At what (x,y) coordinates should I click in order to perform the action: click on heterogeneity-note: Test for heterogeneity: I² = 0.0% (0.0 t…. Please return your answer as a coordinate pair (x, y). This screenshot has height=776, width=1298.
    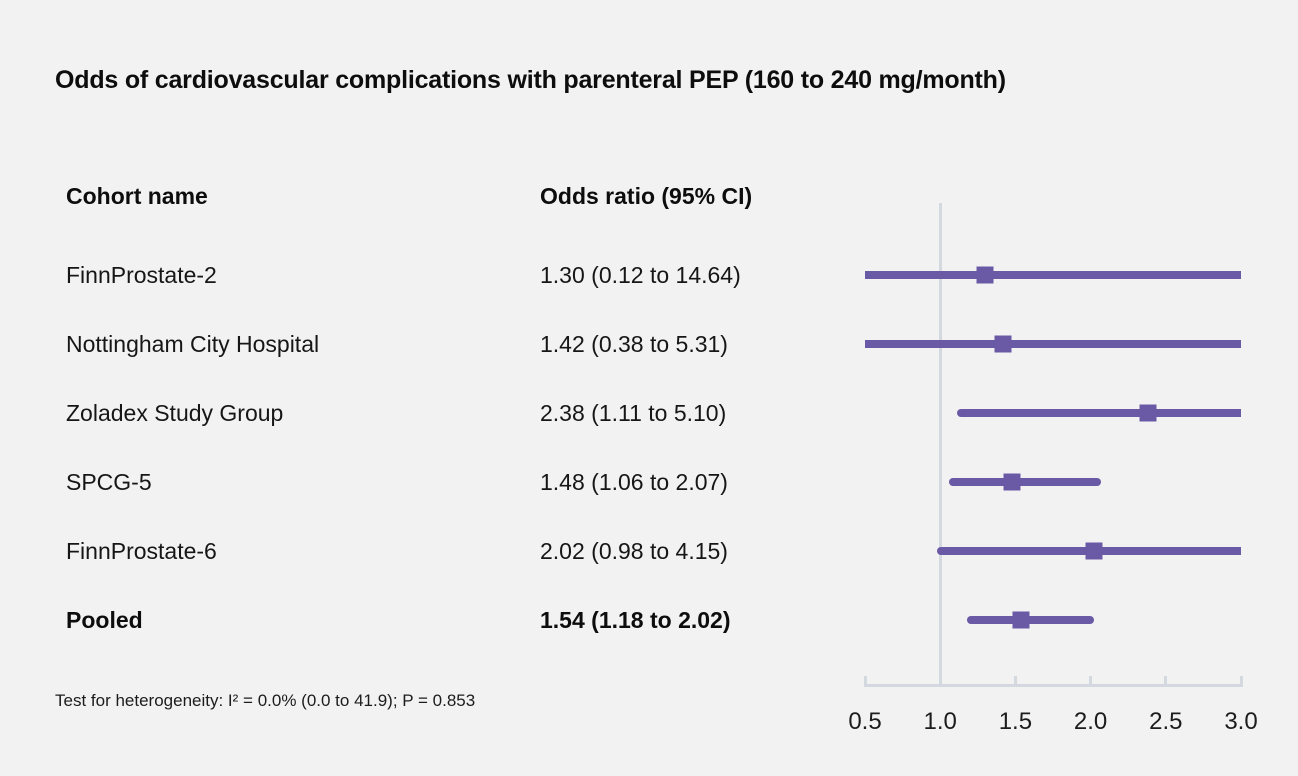
    Looking at the image, I should click on (265, 700).